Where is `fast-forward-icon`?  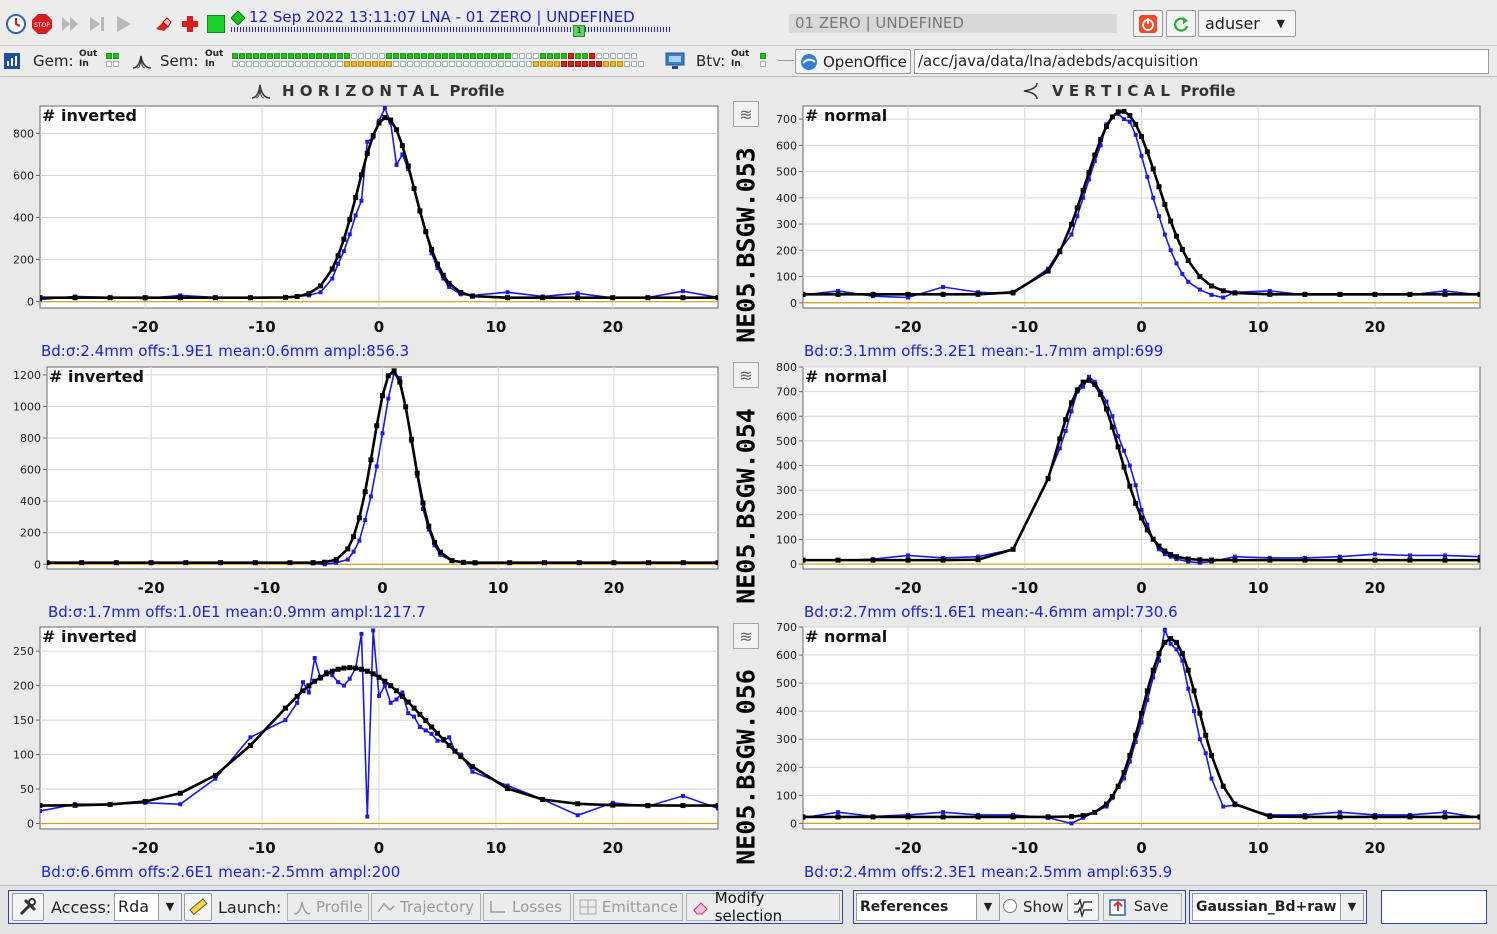 fast-forward-icon is located at coordinates (70, 24).